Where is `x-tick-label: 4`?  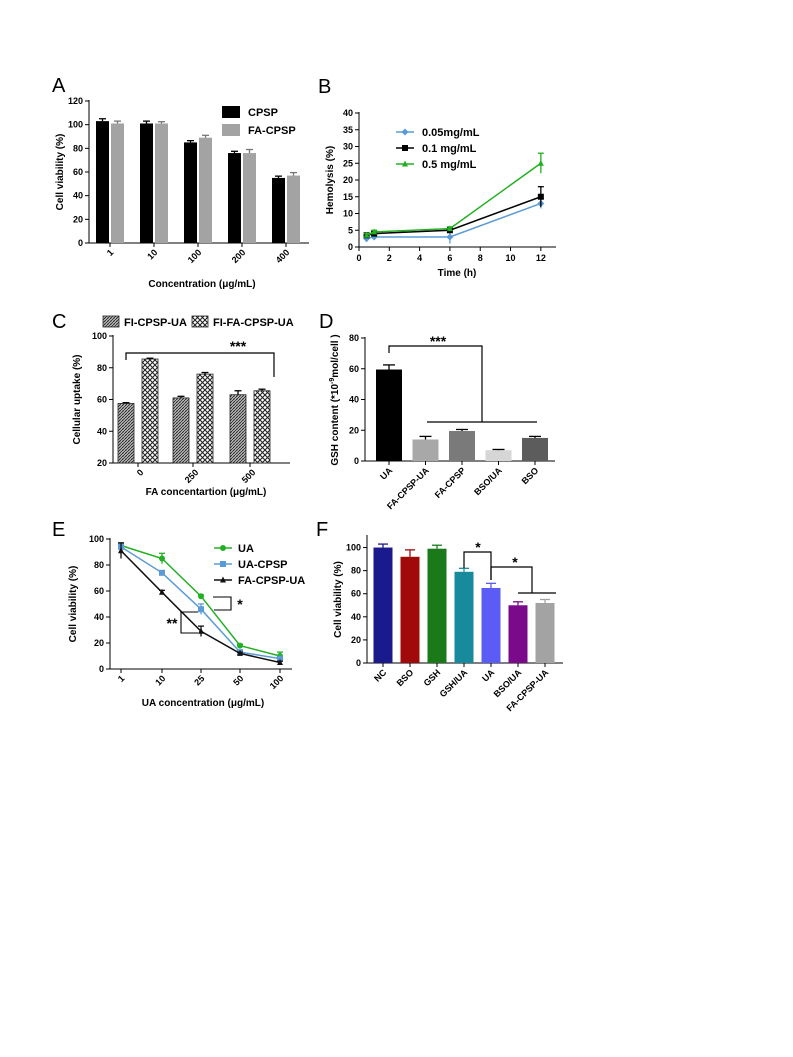 x-tick-label: 4 is located at coordinates (419, 258).